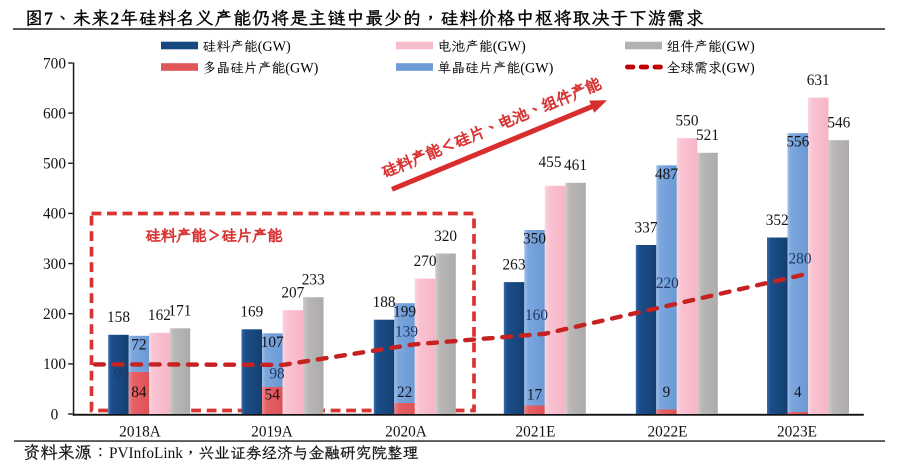 Image resolution: width=905 pixels, height=464 pixels. I want to click on svg-text: 233, so click(313, 280).